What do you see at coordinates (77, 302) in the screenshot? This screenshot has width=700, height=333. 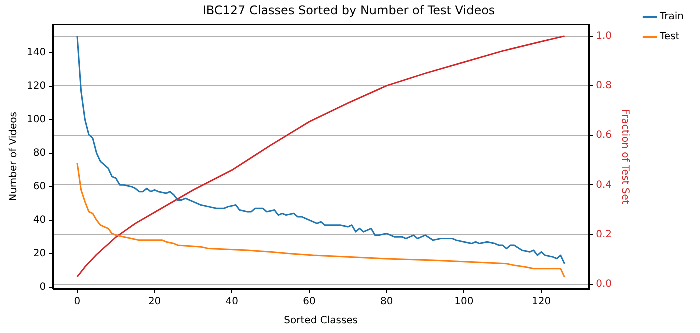 I see `x-tick-label: 0` at bounding box center [77, 302].